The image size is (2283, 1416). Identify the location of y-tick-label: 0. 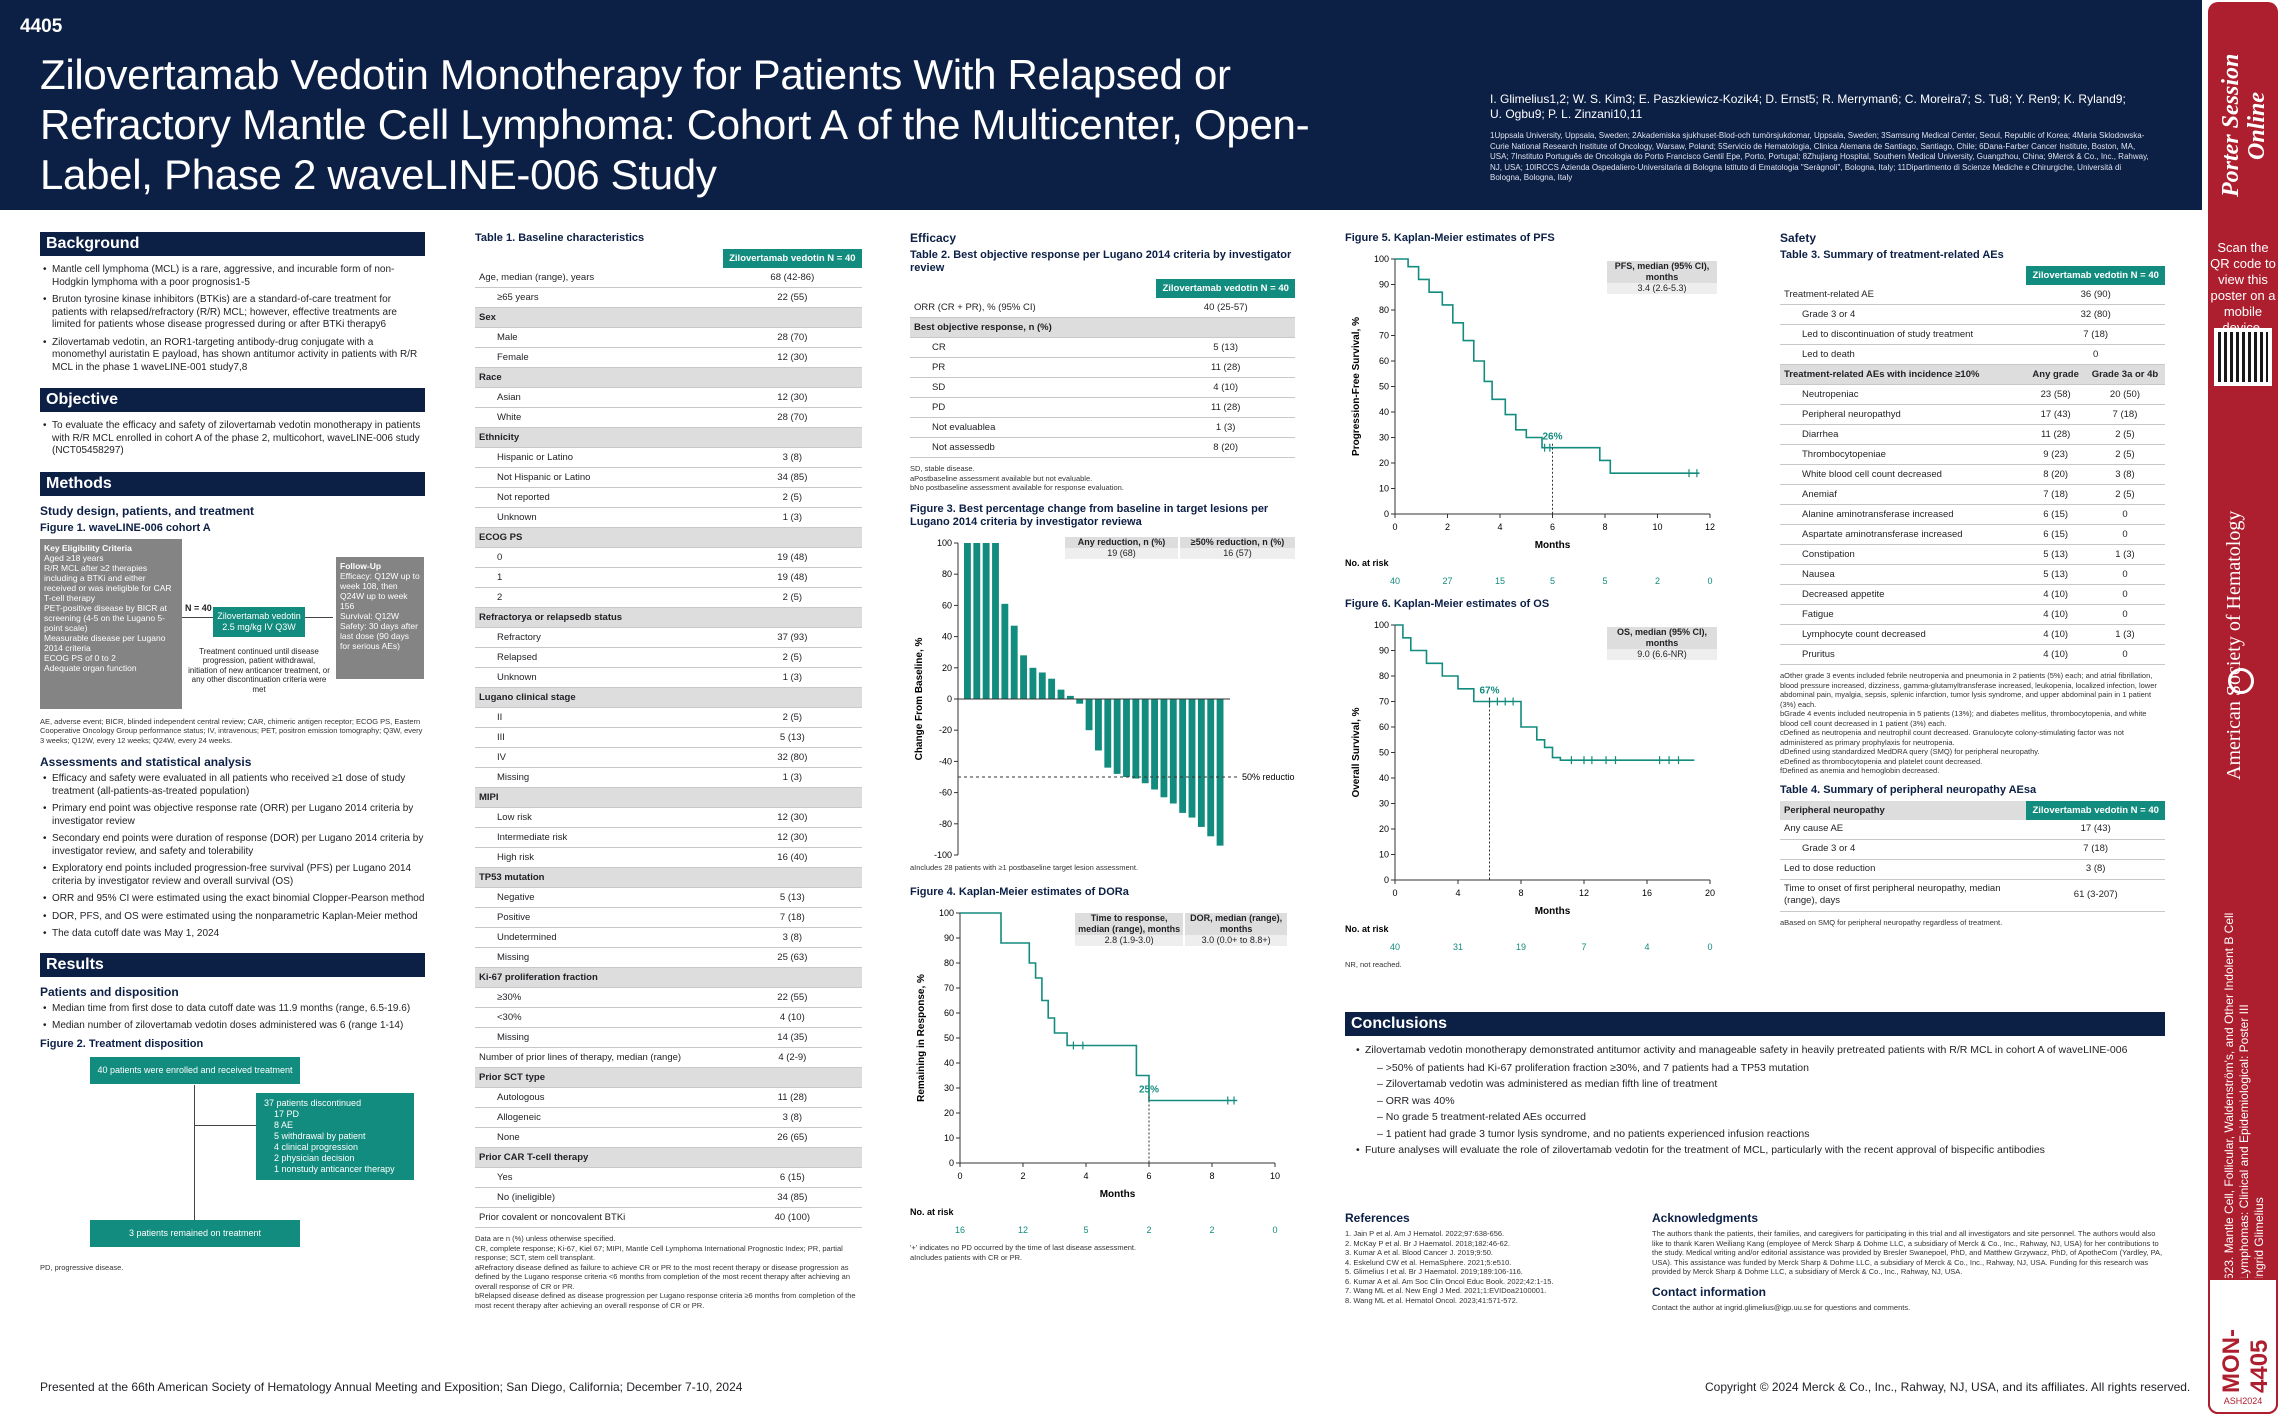
(949, 699).